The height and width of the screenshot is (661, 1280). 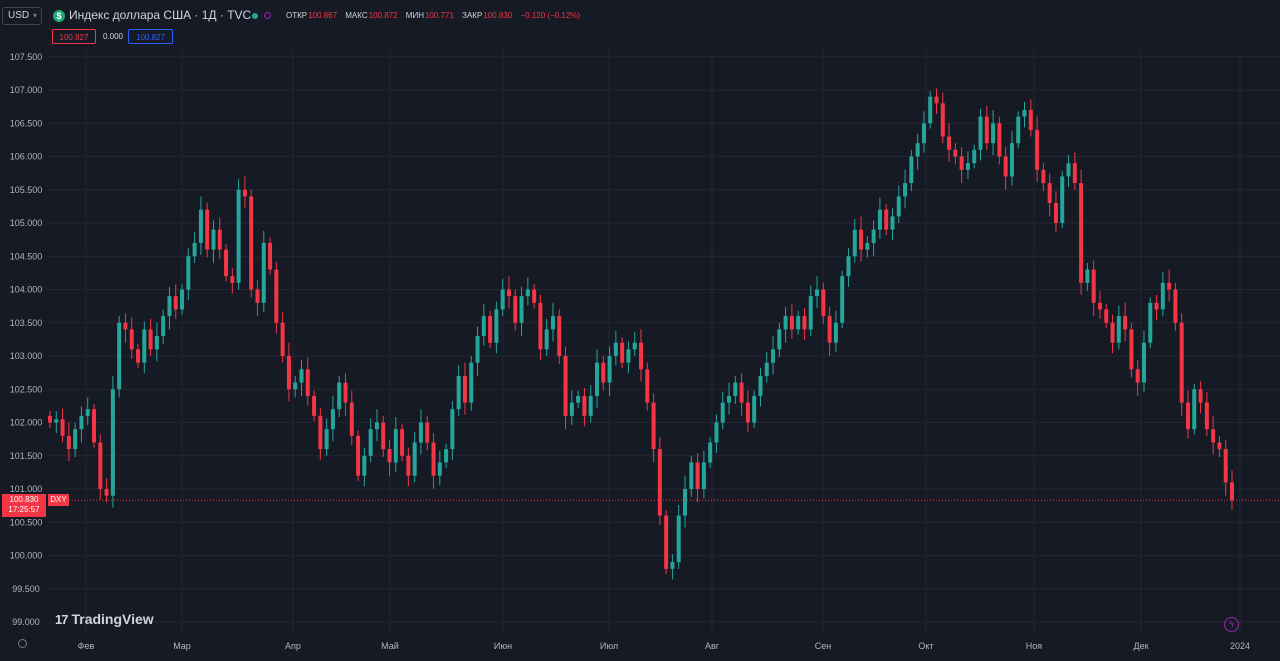 What do you see at coordinates (925, 646) in the screenshot?
I see `x-tick-label: Окт` at bounding box center [925, 646].